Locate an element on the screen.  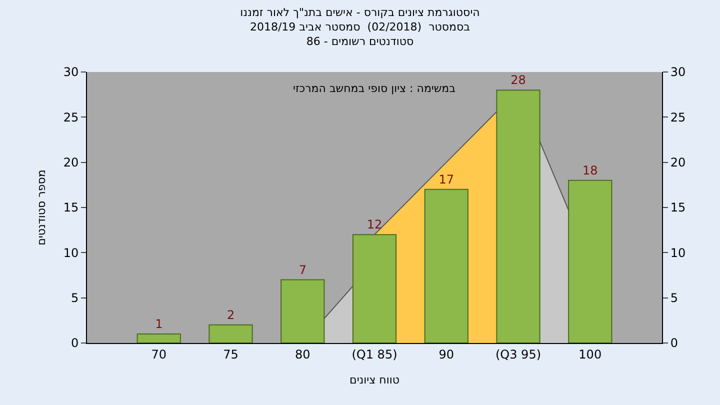
x-tick-label: 75 is located at coordinates (230, 354).